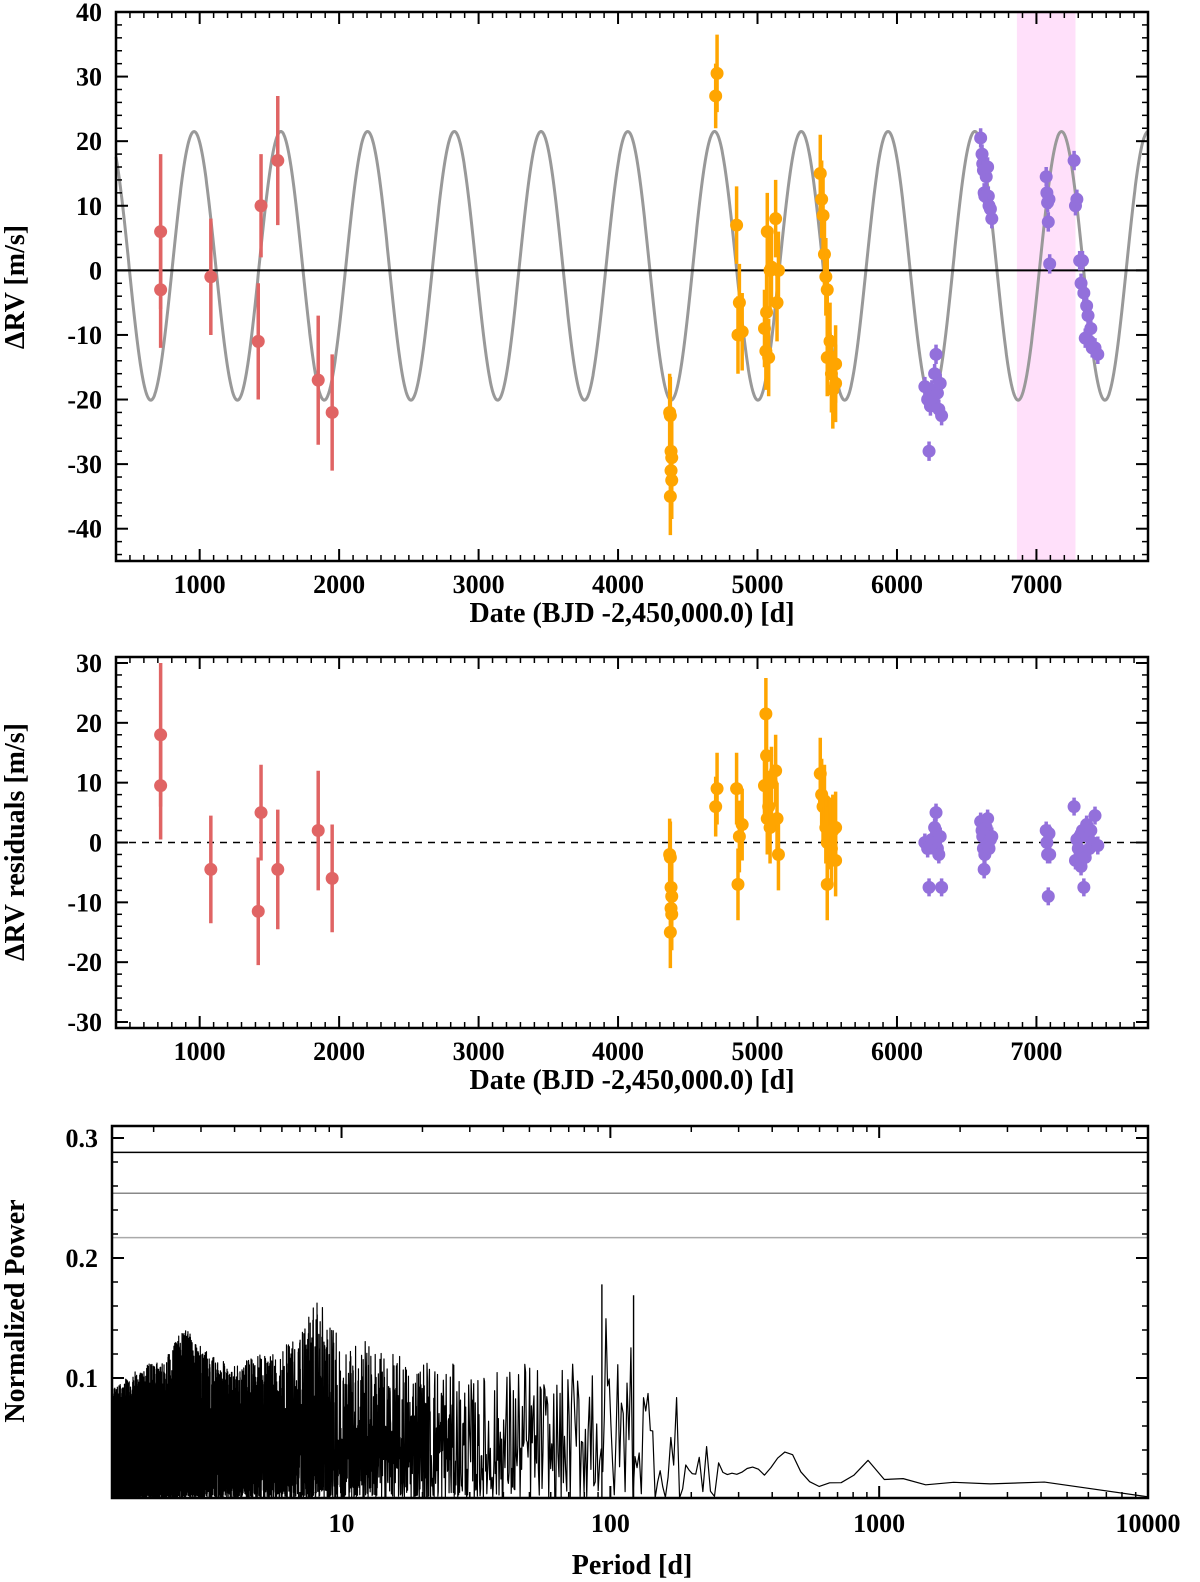 The width and height of the screenshot is (1200, 1582). Describe the element at coordinates (89, 206) in the screenshot. I see `y-tick-label: 10` at that location.